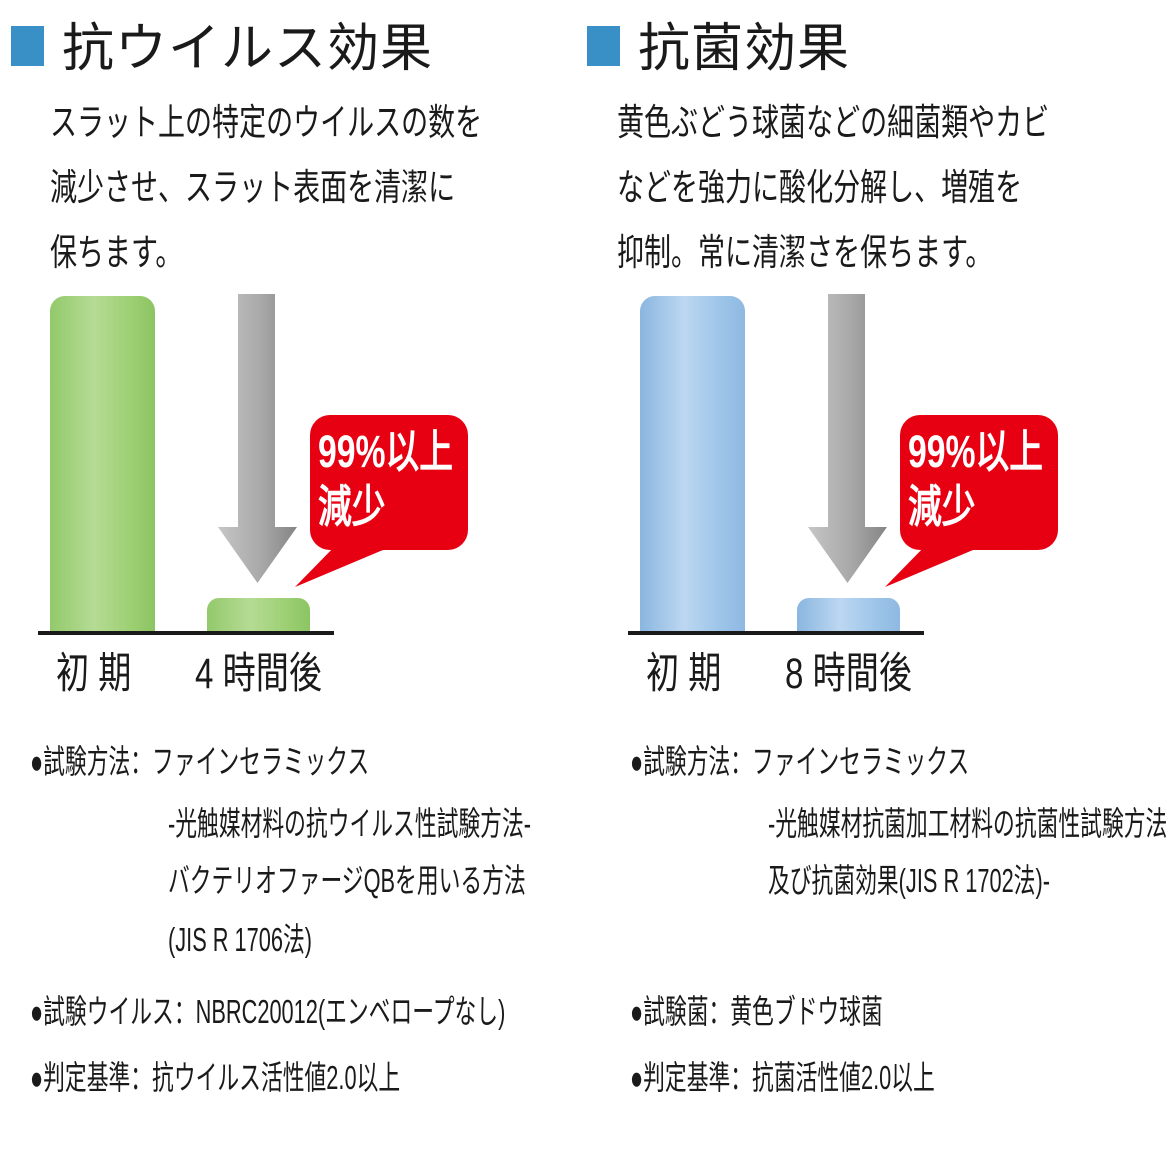  I want to click on bar-after-4h, so click(258, 615).